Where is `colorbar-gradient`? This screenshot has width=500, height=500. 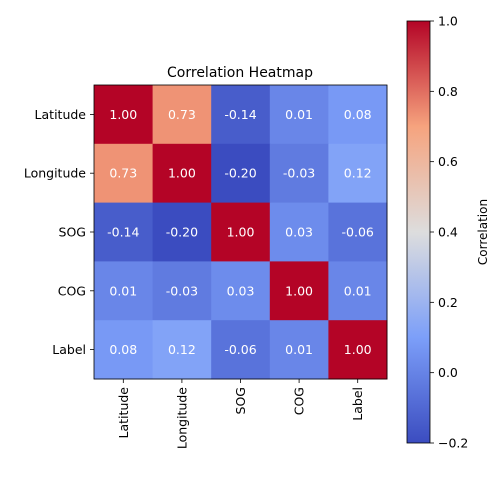 colorbar-gradient is located at coordinates (418, 232).